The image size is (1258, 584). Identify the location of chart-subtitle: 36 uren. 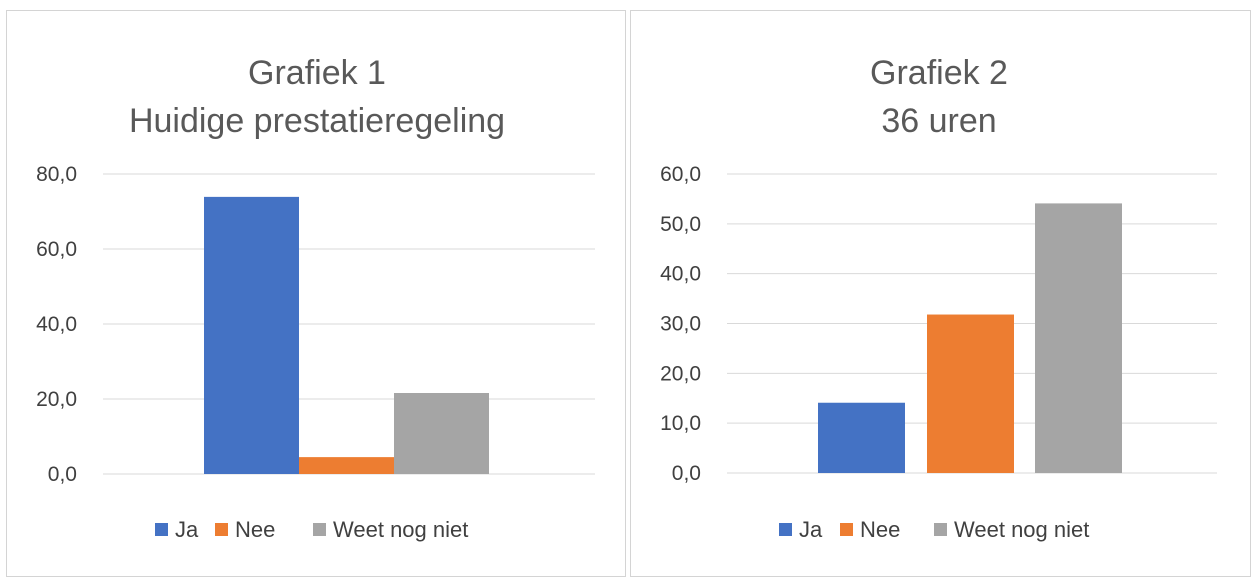
(938, 121).